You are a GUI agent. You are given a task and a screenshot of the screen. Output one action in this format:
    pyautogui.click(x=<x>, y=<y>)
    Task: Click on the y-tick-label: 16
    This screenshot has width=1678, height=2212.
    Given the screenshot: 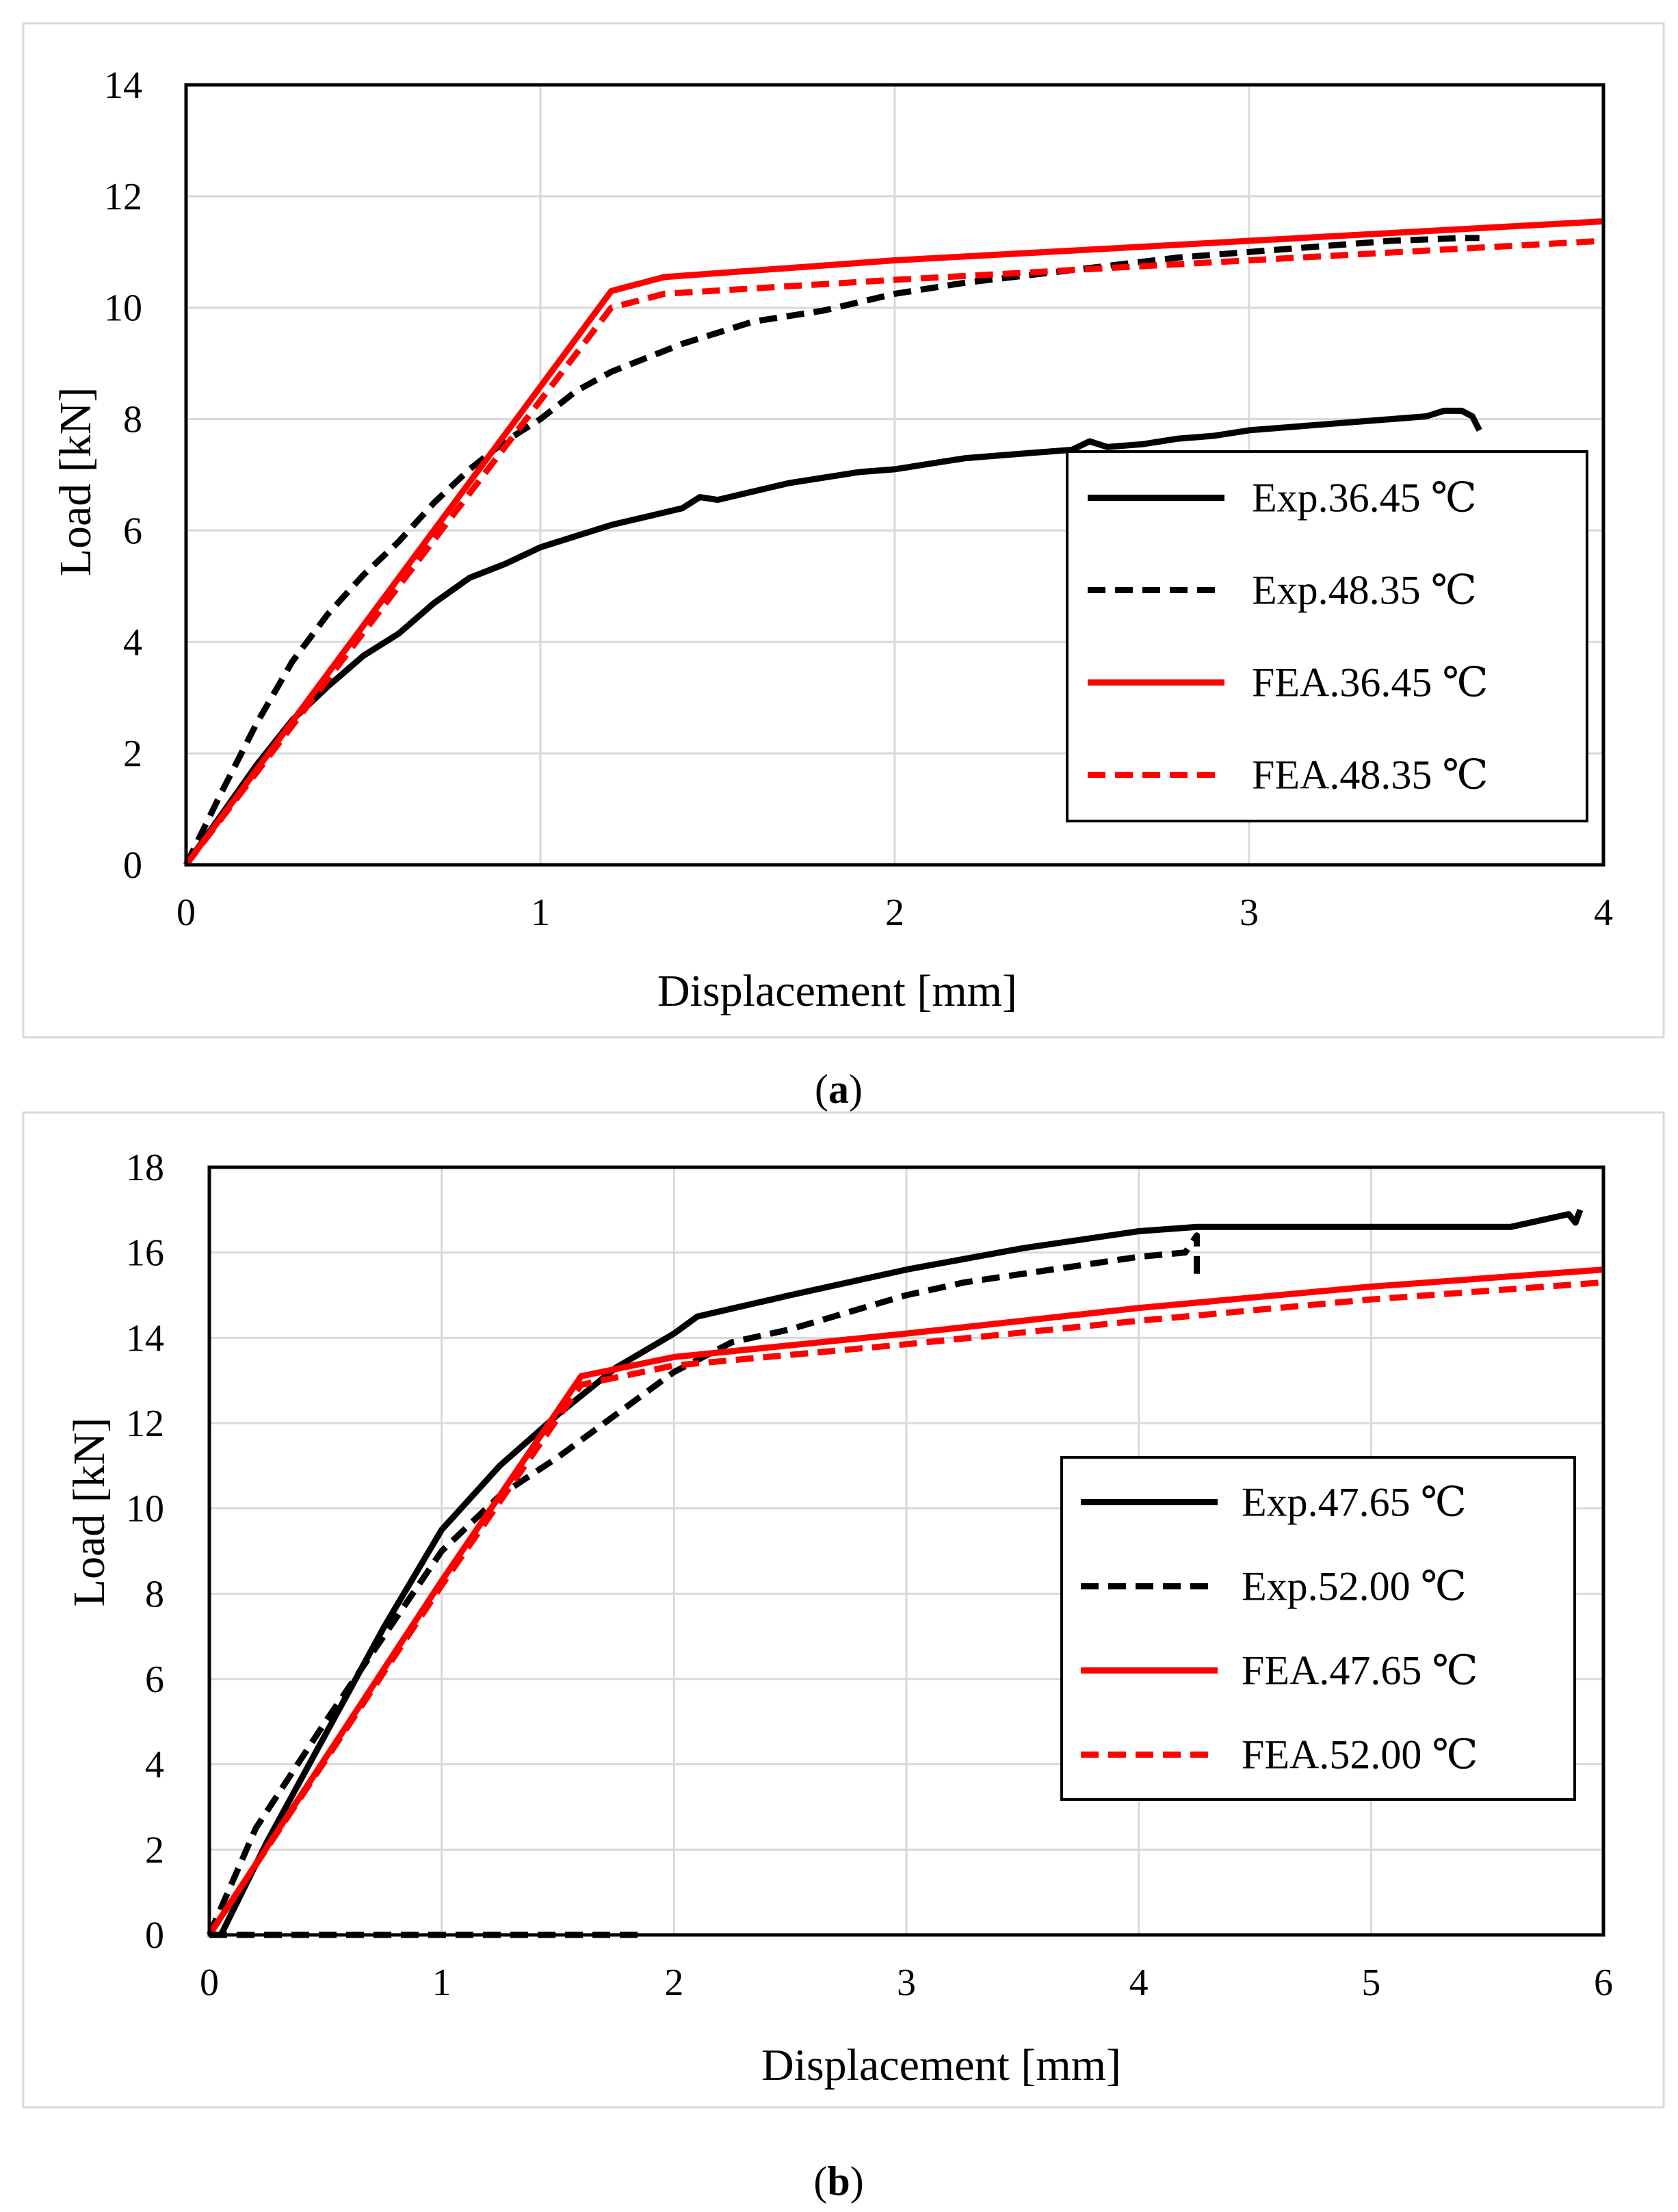 What is the action you would take?
    pyautogui.click(x=145, y=1253)
    